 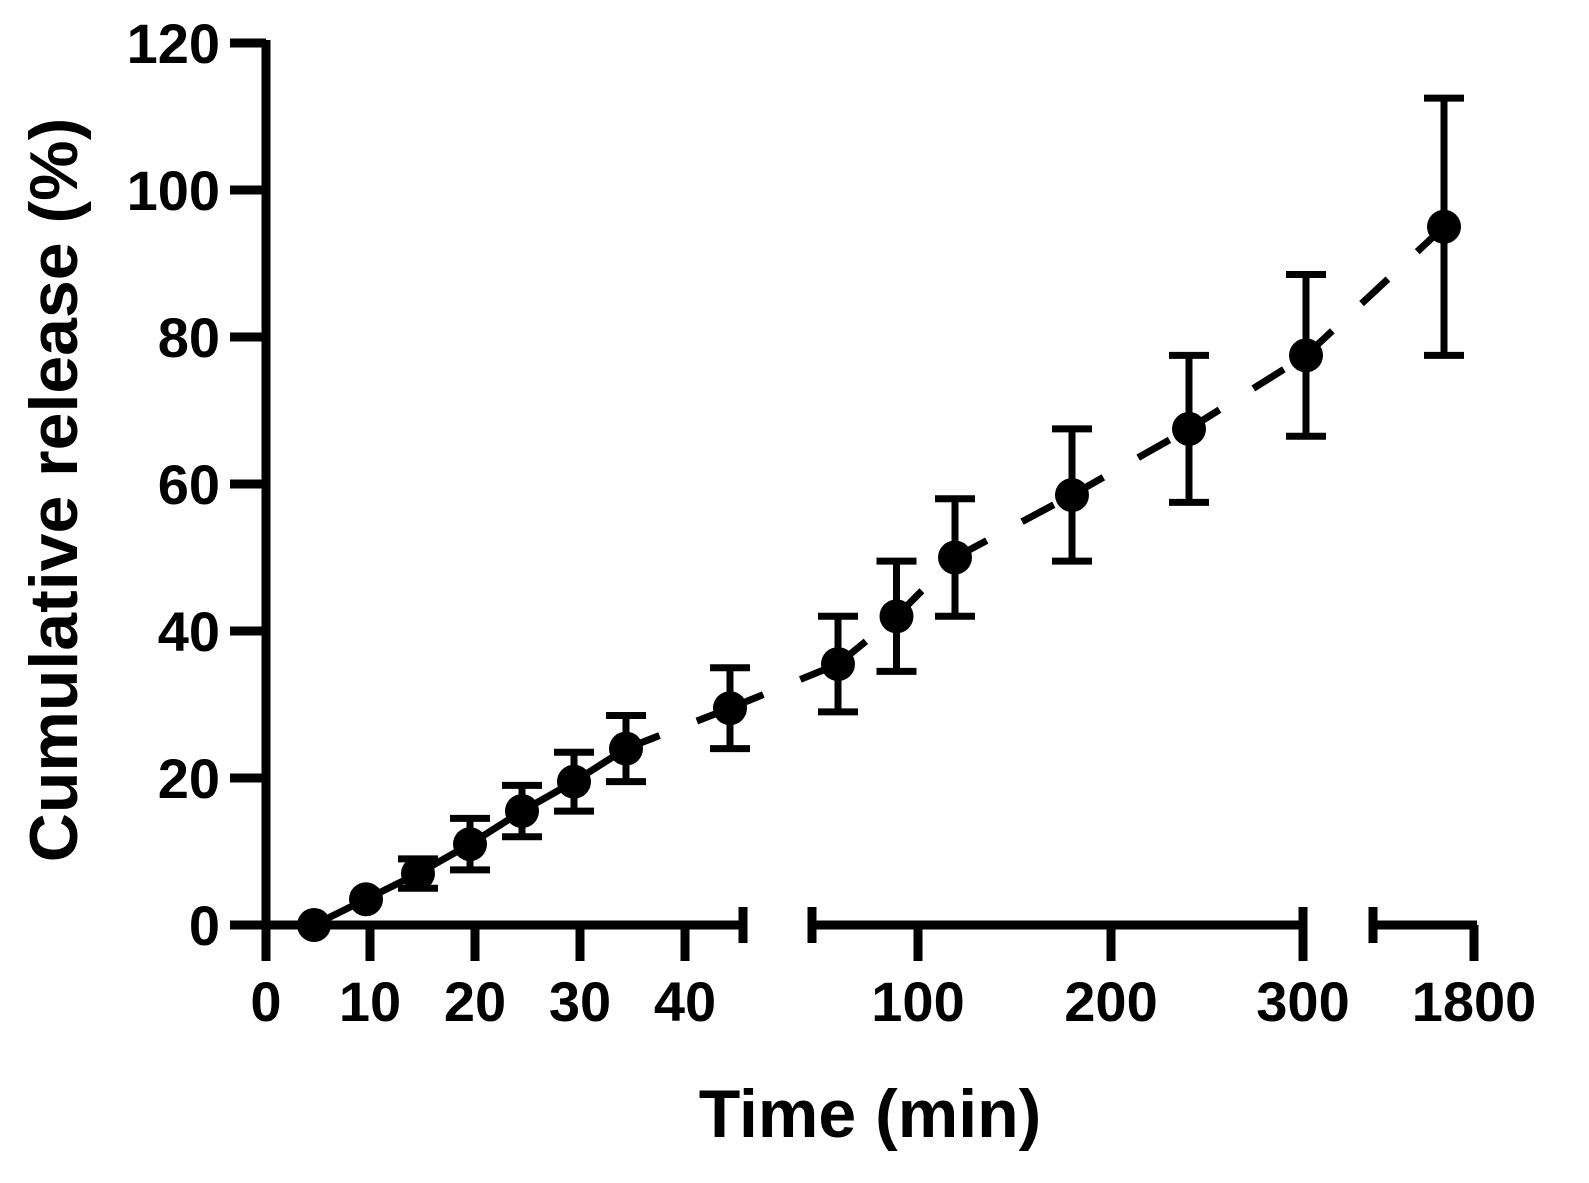 I want to click on x-tick-label: 20, so click(x=475, y=1001).